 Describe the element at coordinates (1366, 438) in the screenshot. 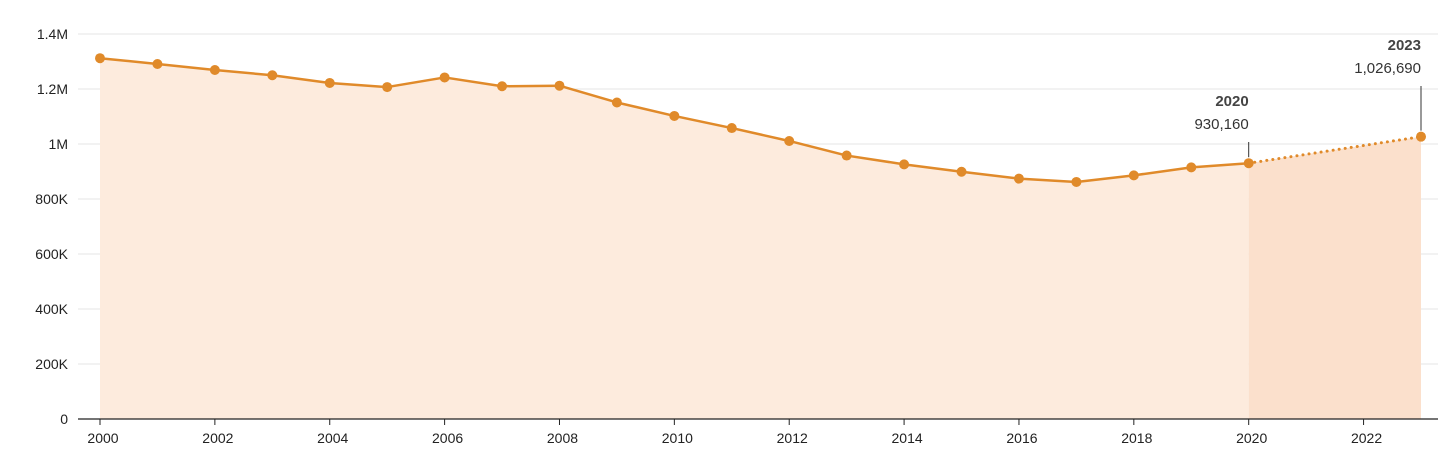

I see `x-tick-label: 2022` at that location.